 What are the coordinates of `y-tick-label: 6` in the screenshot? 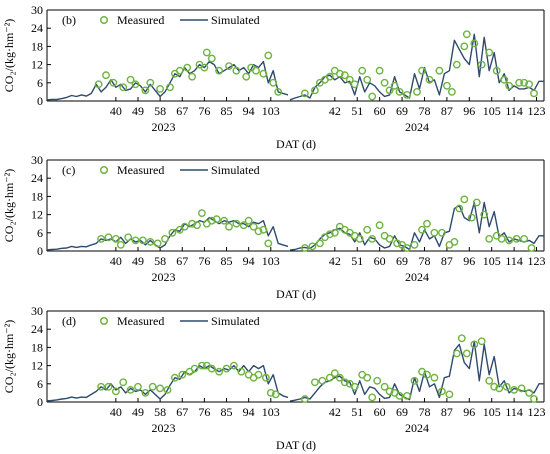 It's located at (40, 83).